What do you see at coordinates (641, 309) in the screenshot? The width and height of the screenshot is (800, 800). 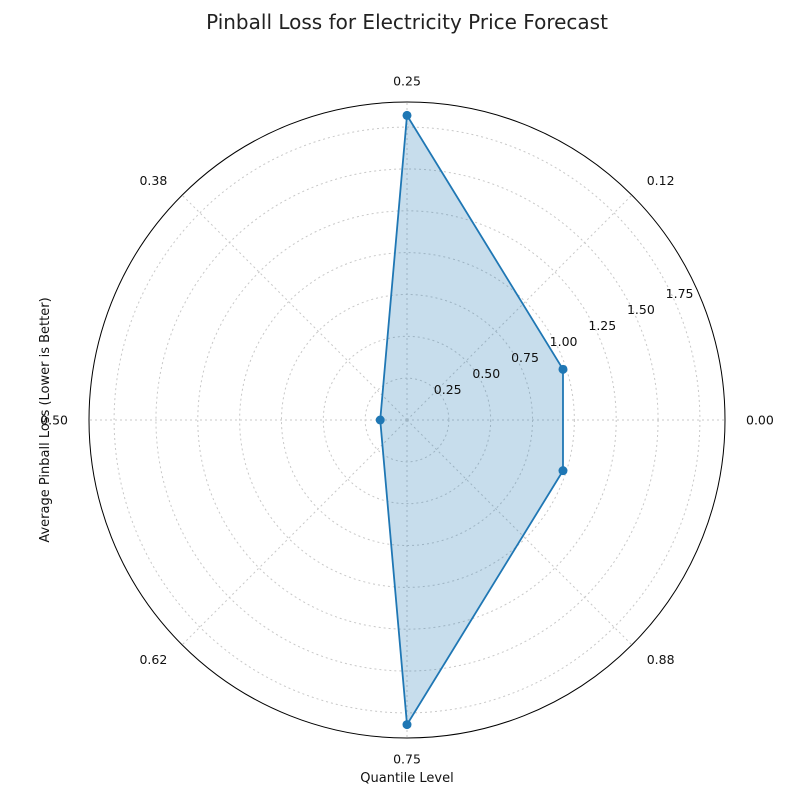 I see `radial-tick-label: 1.50` at bounding box center [641, 309].